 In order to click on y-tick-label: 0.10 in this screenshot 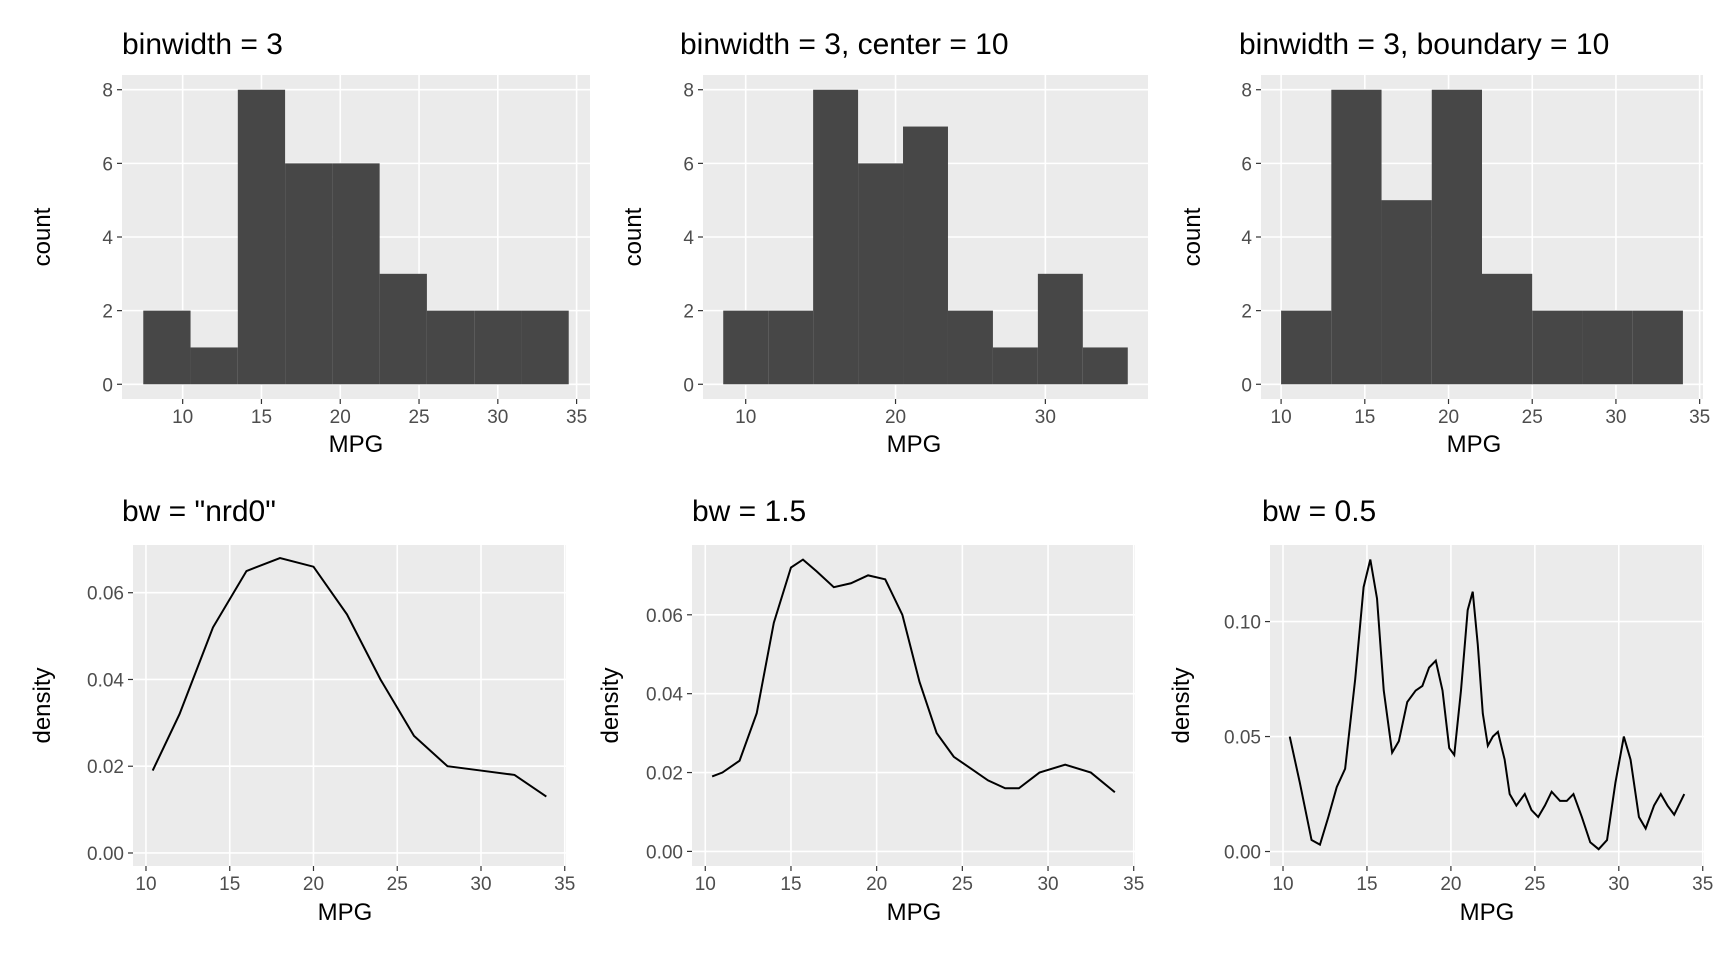, I will do `click(1242, 623)`.